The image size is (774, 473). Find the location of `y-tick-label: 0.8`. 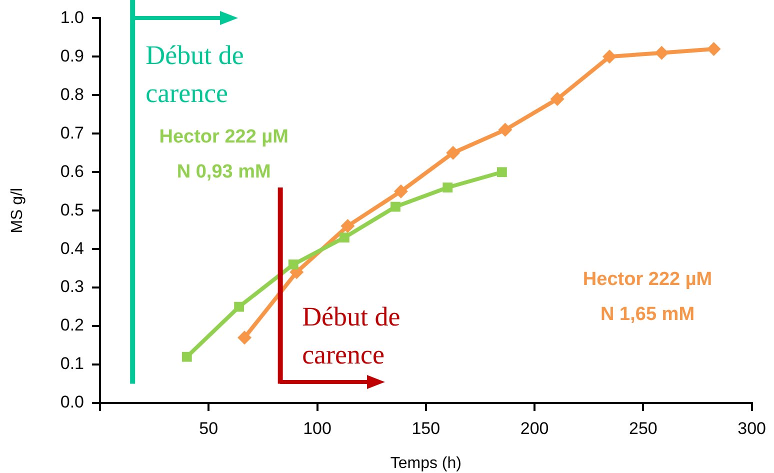

y-tick-label: 0.8 is located at coordinates (72, 94).